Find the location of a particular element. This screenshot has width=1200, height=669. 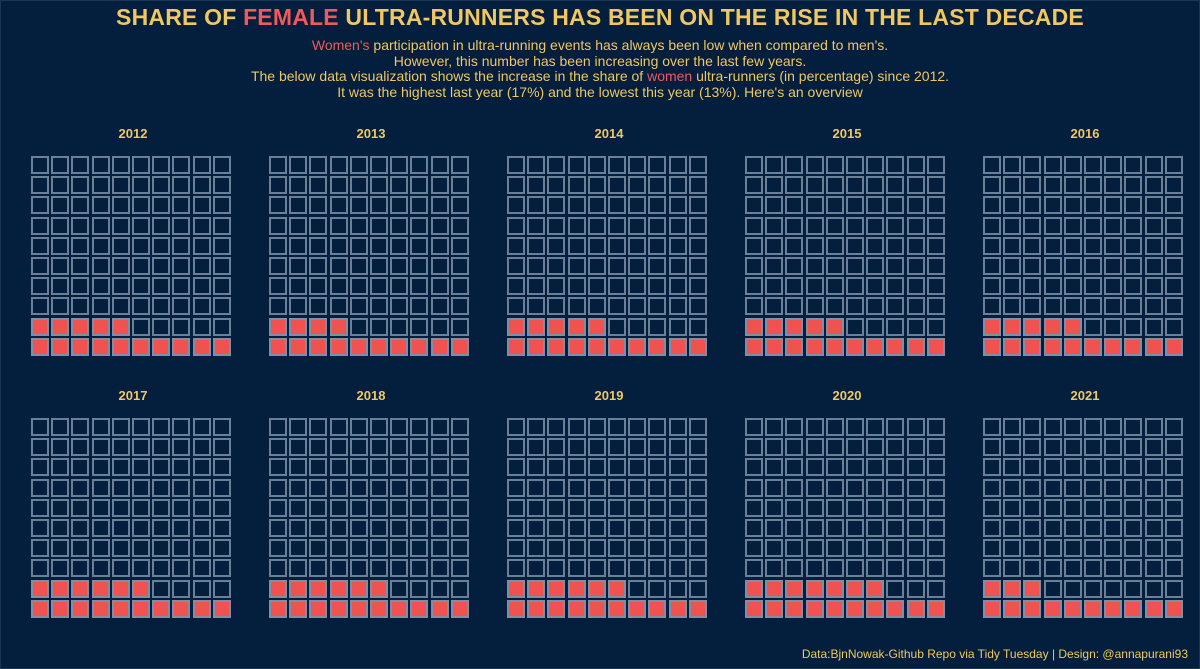

waffle-panel-2018: 2018 is located at coordinates (371, 504).